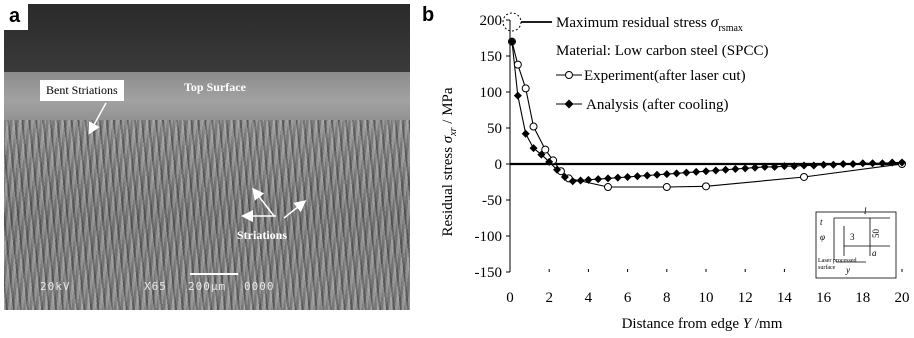 This screenshot has width=914, height=338. Describe the element at coordinates (824, 298) in the screenshot. I see `x-tick-label: 16` at that location.